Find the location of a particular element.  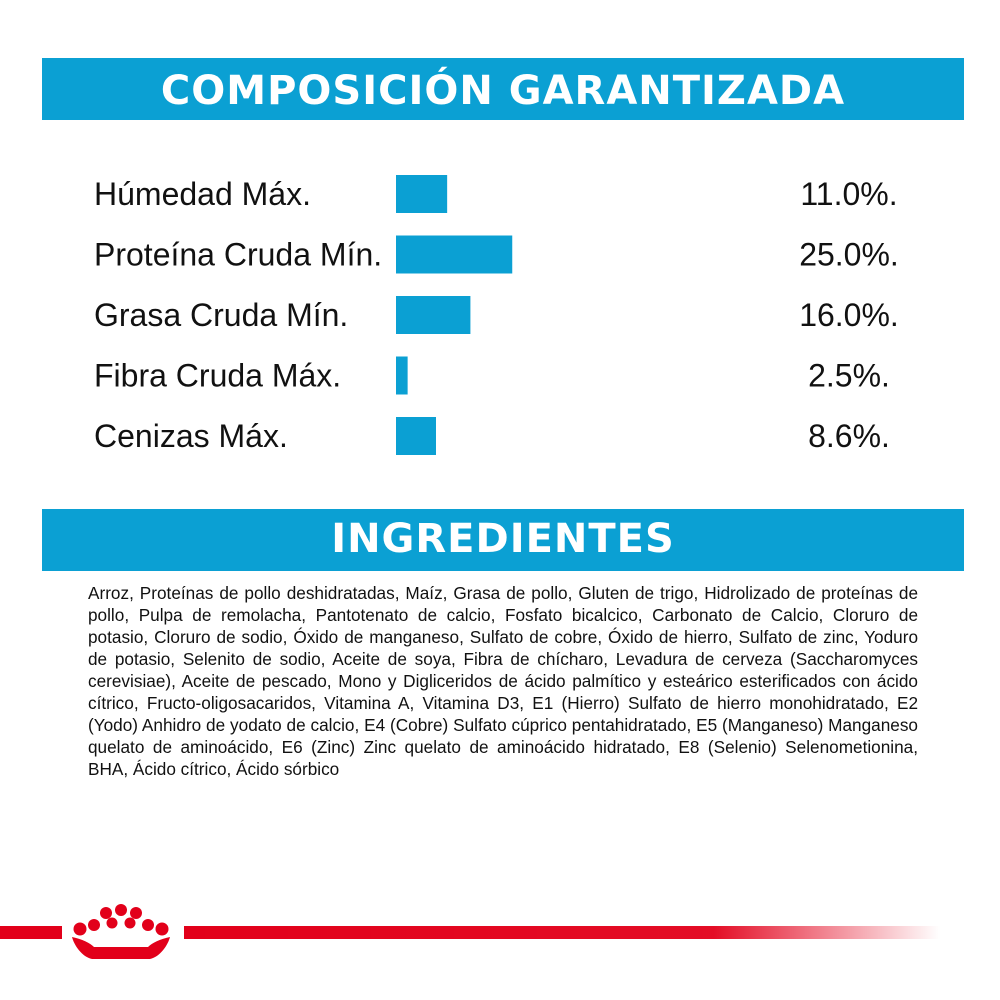

brand-footer is located at coordinates (470, 931).